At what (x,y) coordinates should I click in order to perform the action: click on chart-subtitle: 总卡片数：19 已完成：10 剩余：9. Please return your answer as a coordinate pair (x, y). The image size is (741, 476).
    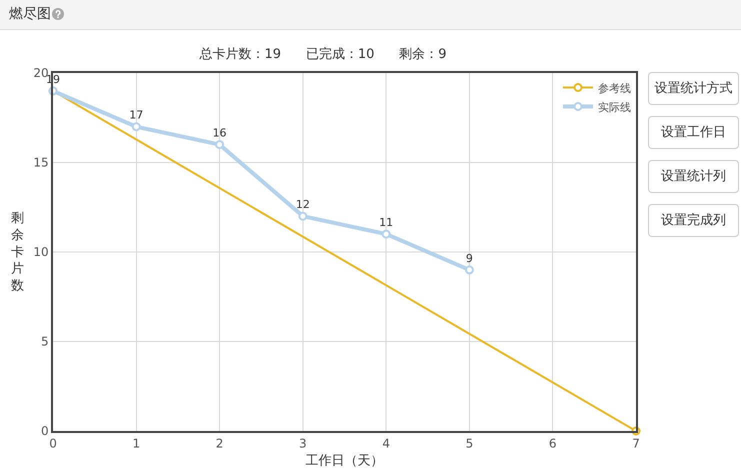
    Looking at the image, I should click on (323, 55).